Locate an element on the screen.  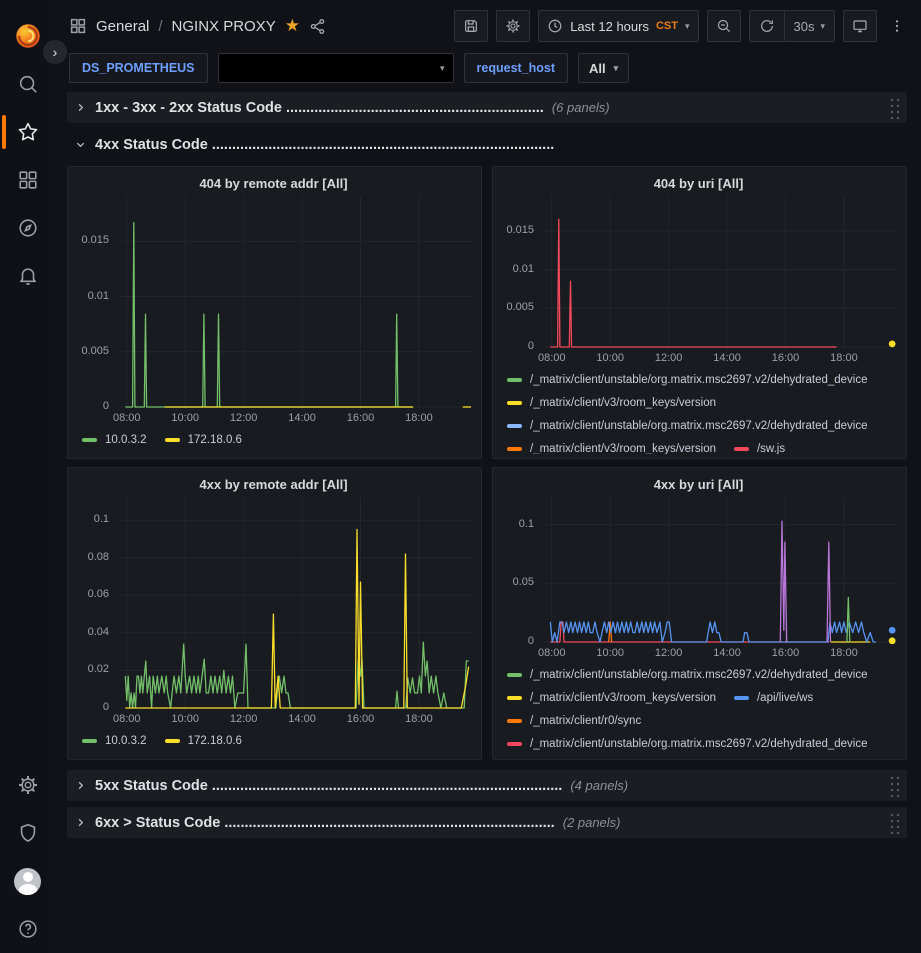
share-icon is located at coordinates (317, 26).